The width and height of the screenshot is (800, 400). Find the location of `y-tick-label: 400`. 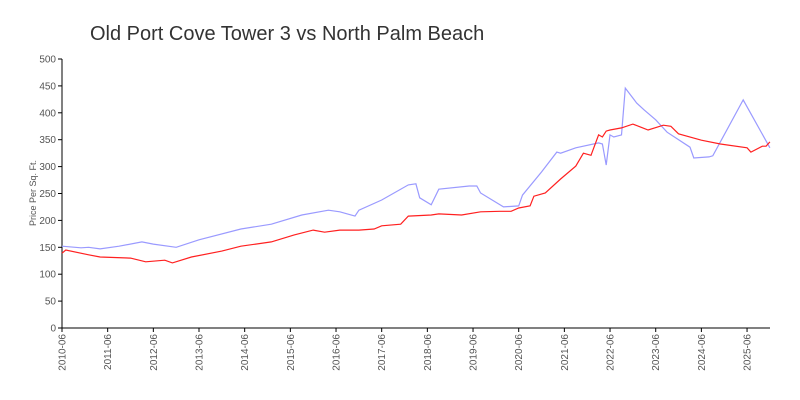

y-tick-label: 400 is located at coordinates (47, 113).